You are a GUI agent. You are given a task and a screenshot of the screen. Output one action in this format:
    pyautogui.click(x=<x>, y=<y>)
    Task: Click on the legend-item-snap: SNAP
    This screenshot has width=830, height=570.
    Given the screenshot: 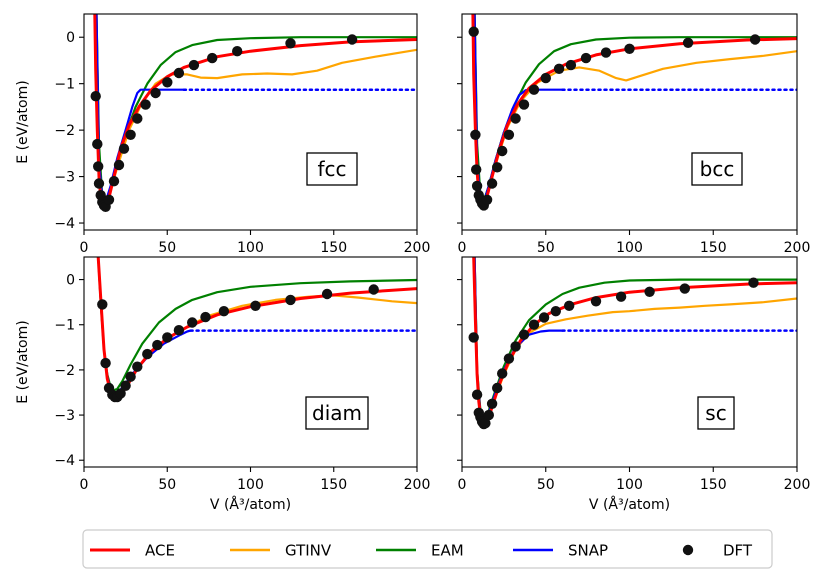 What is the action you would take?
    pyautogui.click(x=560, y=551)
    